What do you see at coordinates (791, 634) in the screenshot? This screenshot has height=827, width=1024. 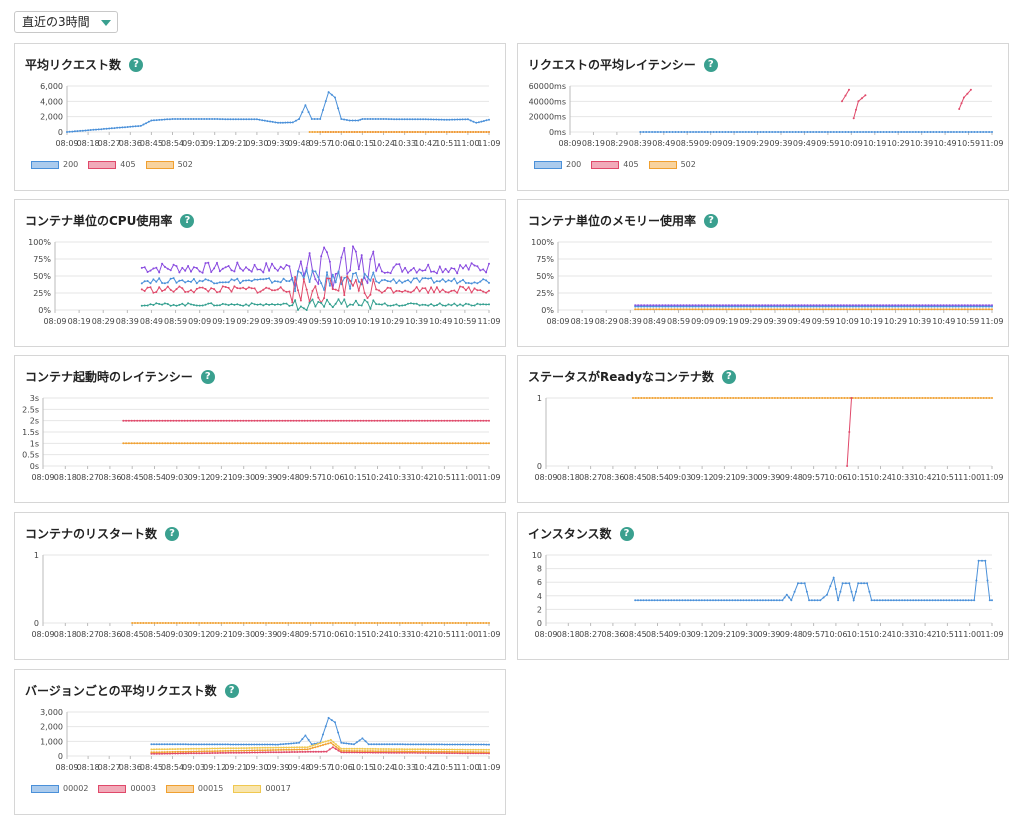 I see `x-tick-label: 09:48` at bounding box center [791, 634].